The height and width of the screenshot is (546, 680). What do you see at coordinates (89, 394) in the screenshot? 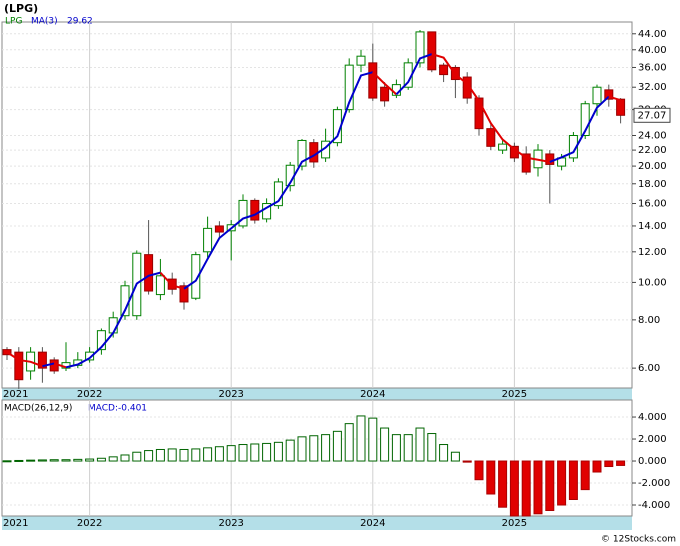
I see `x-tick-label: 2022` at bounding box center [89, 394].